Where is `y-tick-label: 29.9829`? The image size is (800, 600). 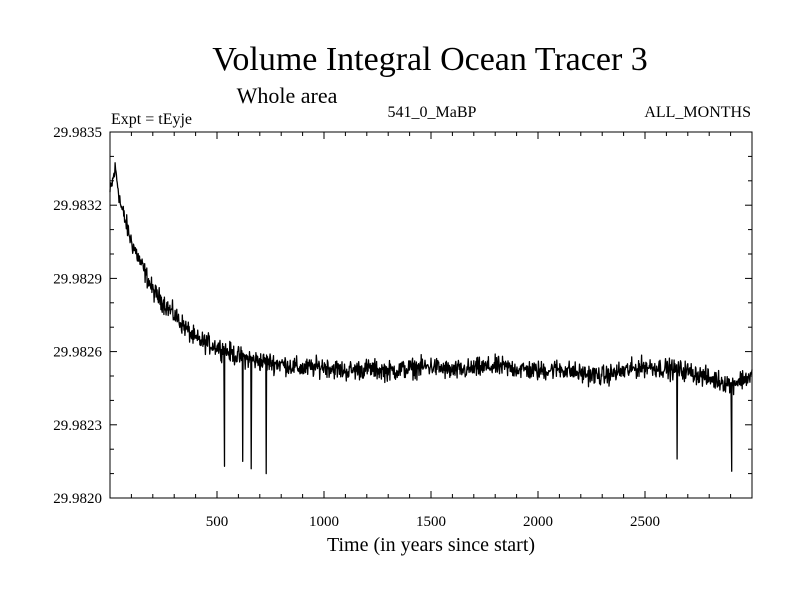
y-tick-label: 29.9829 is located at coordinates (77, 279).